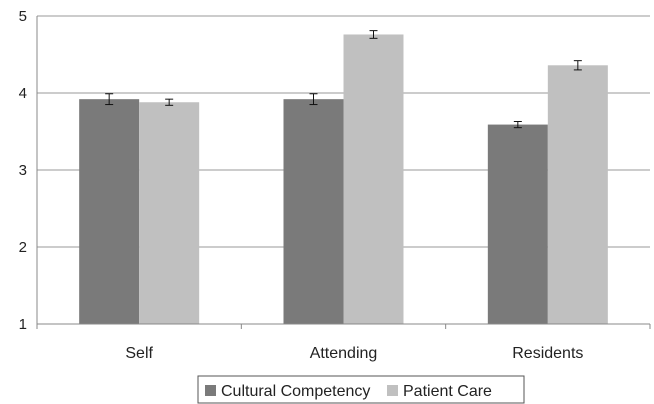  Describe the element at coordinates (23, 16) in the screenshot. I see `y-tick-label: 5` at that location.